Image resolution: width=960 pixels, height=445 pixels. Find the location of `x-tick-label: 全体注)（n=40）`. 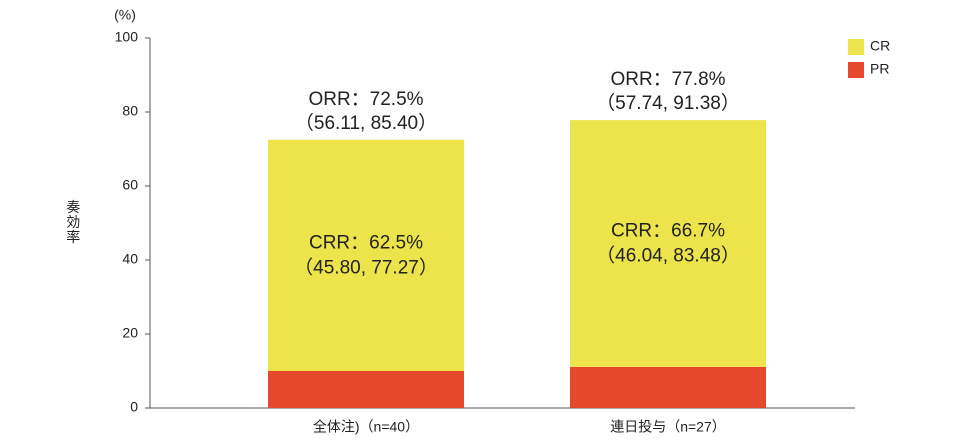

x-tick-label: 全体注)（n=40） is located at coordinates (366, 427).